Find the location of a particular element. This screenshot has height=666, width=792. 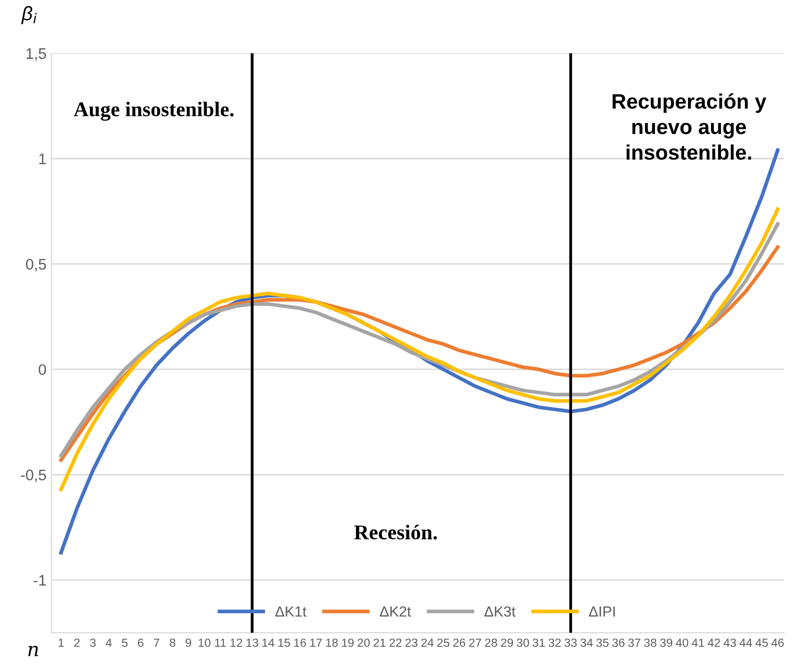

y-axis-title: β$_{i}$ is located at coordinates (29, 15).